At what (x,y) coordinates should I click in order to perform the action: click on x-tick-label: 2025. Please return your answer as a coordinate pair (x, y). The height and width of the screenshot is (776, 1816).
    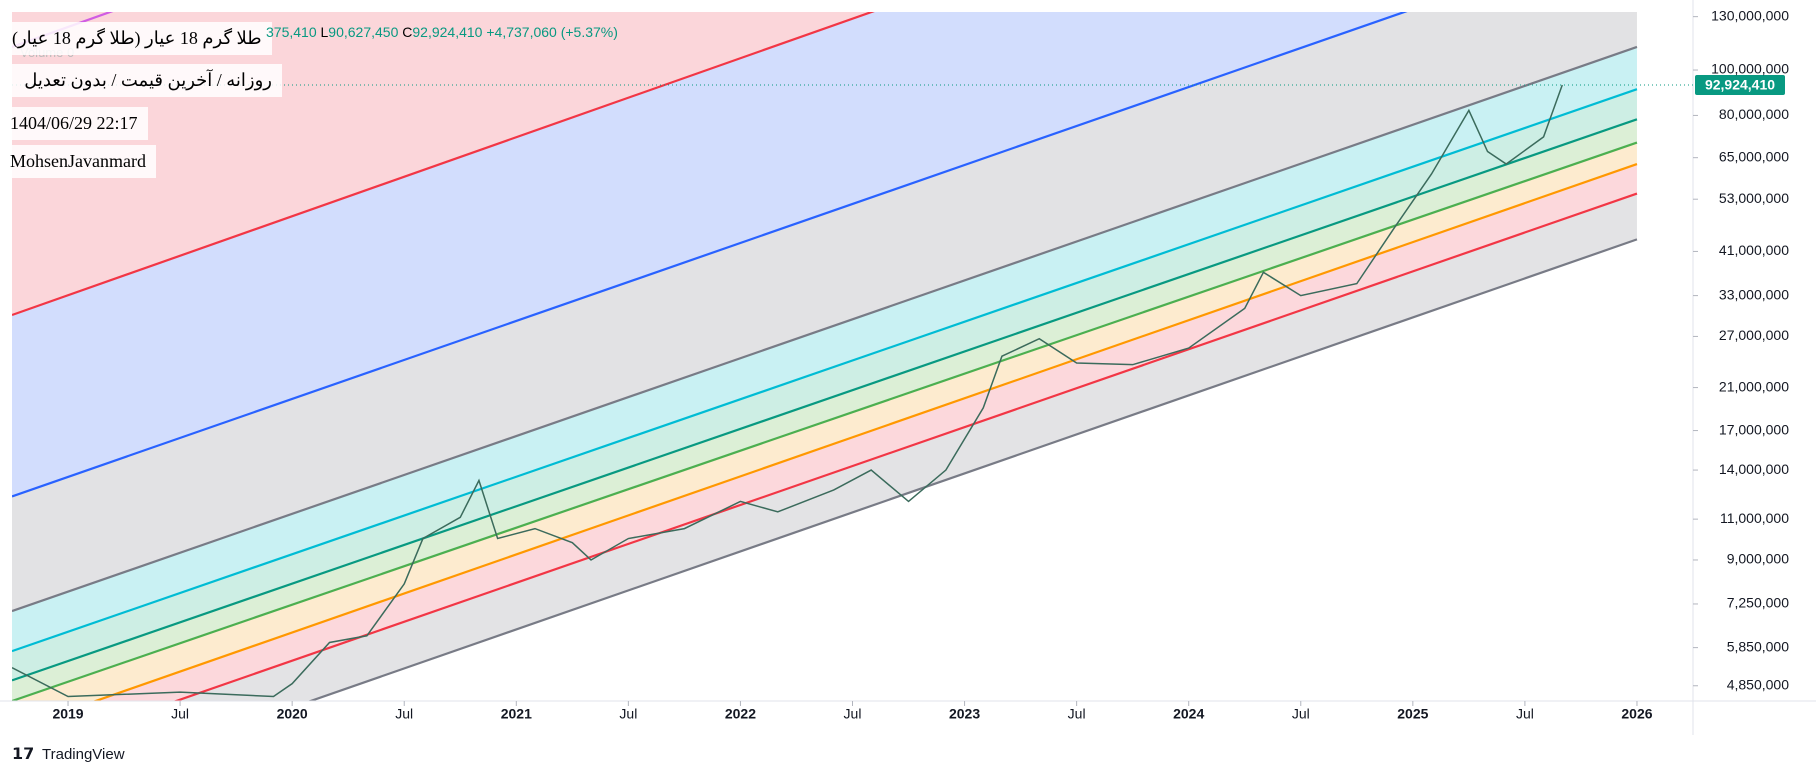
    Looking at the image, I should click on (1412, 714).